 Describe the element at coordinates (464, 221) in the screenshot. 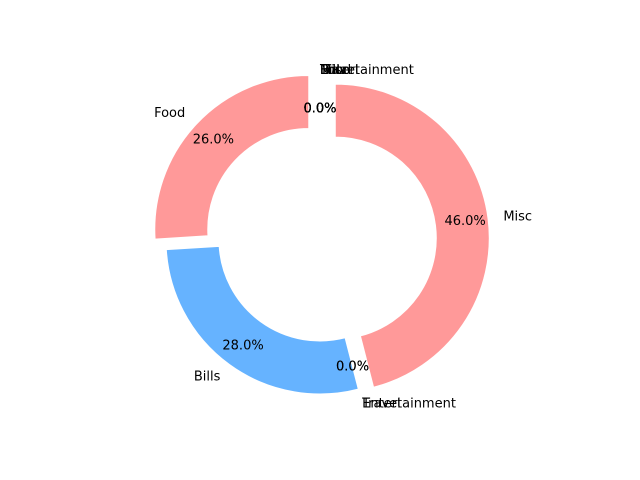

I see `slice-percent-misc: 46.0%` at that location.